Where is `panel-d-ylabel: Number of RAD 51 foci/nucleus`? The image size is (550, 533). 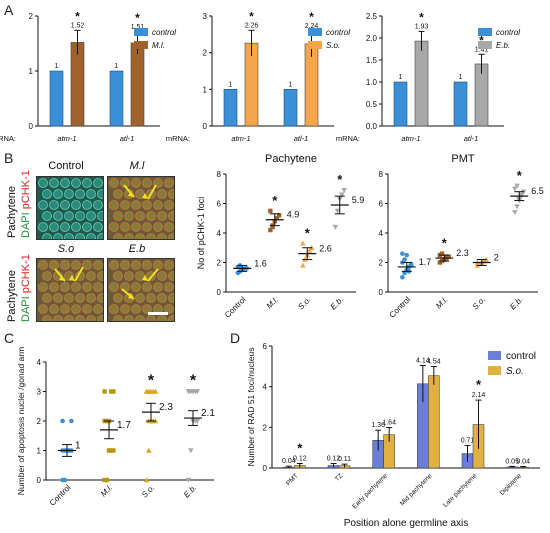
panel-d-ylabel: Number of RAD 51 foci/nucleus is located at coordinates (251, 406).